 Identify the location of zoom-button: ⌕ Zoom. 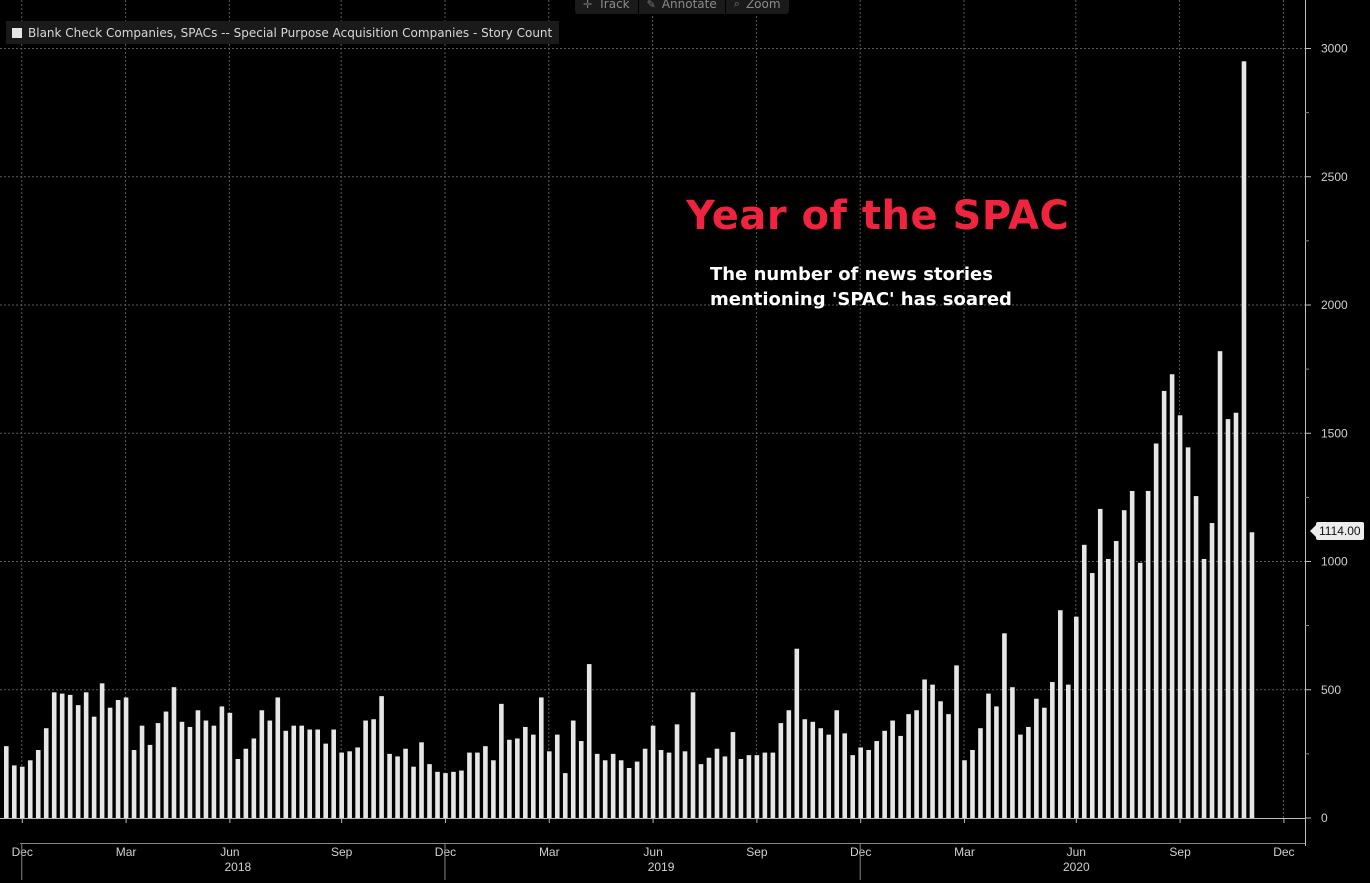
(757, 7).